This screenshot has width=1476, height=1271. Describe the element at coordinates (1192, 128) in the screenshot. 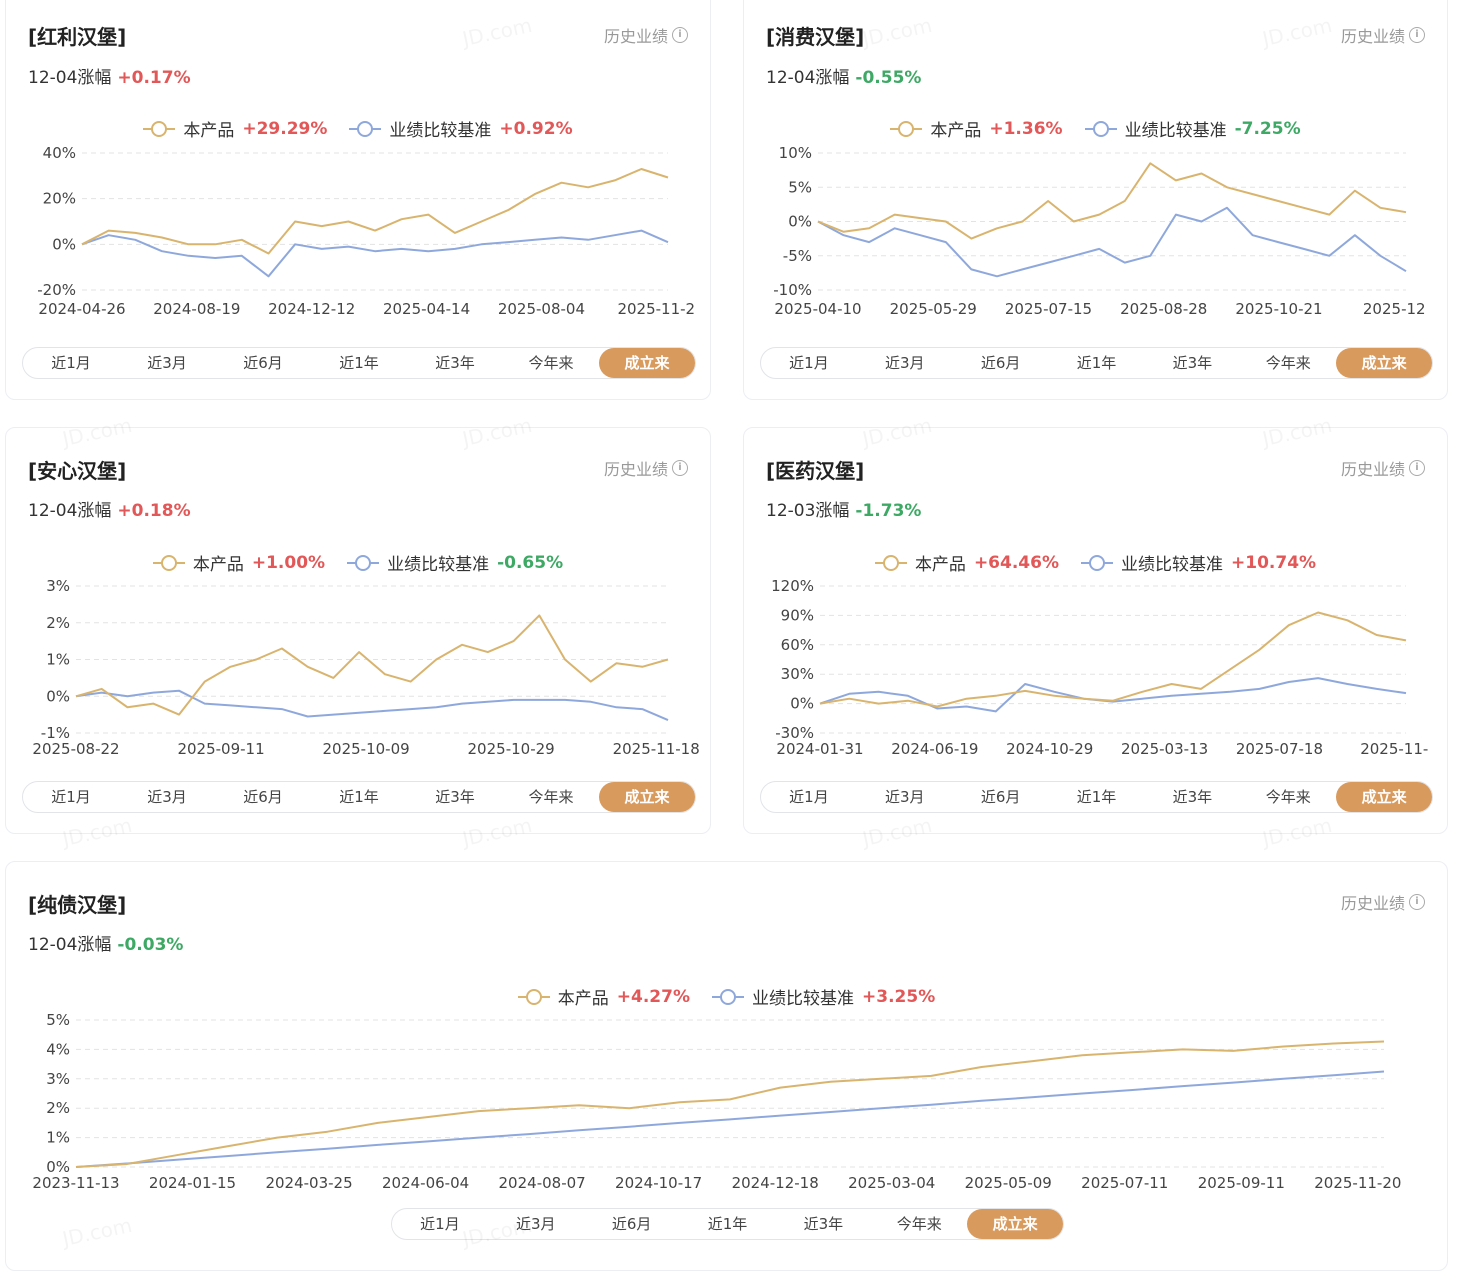

I see `legend-benchmark: 业绩比较基准 -7.25%` at that location.